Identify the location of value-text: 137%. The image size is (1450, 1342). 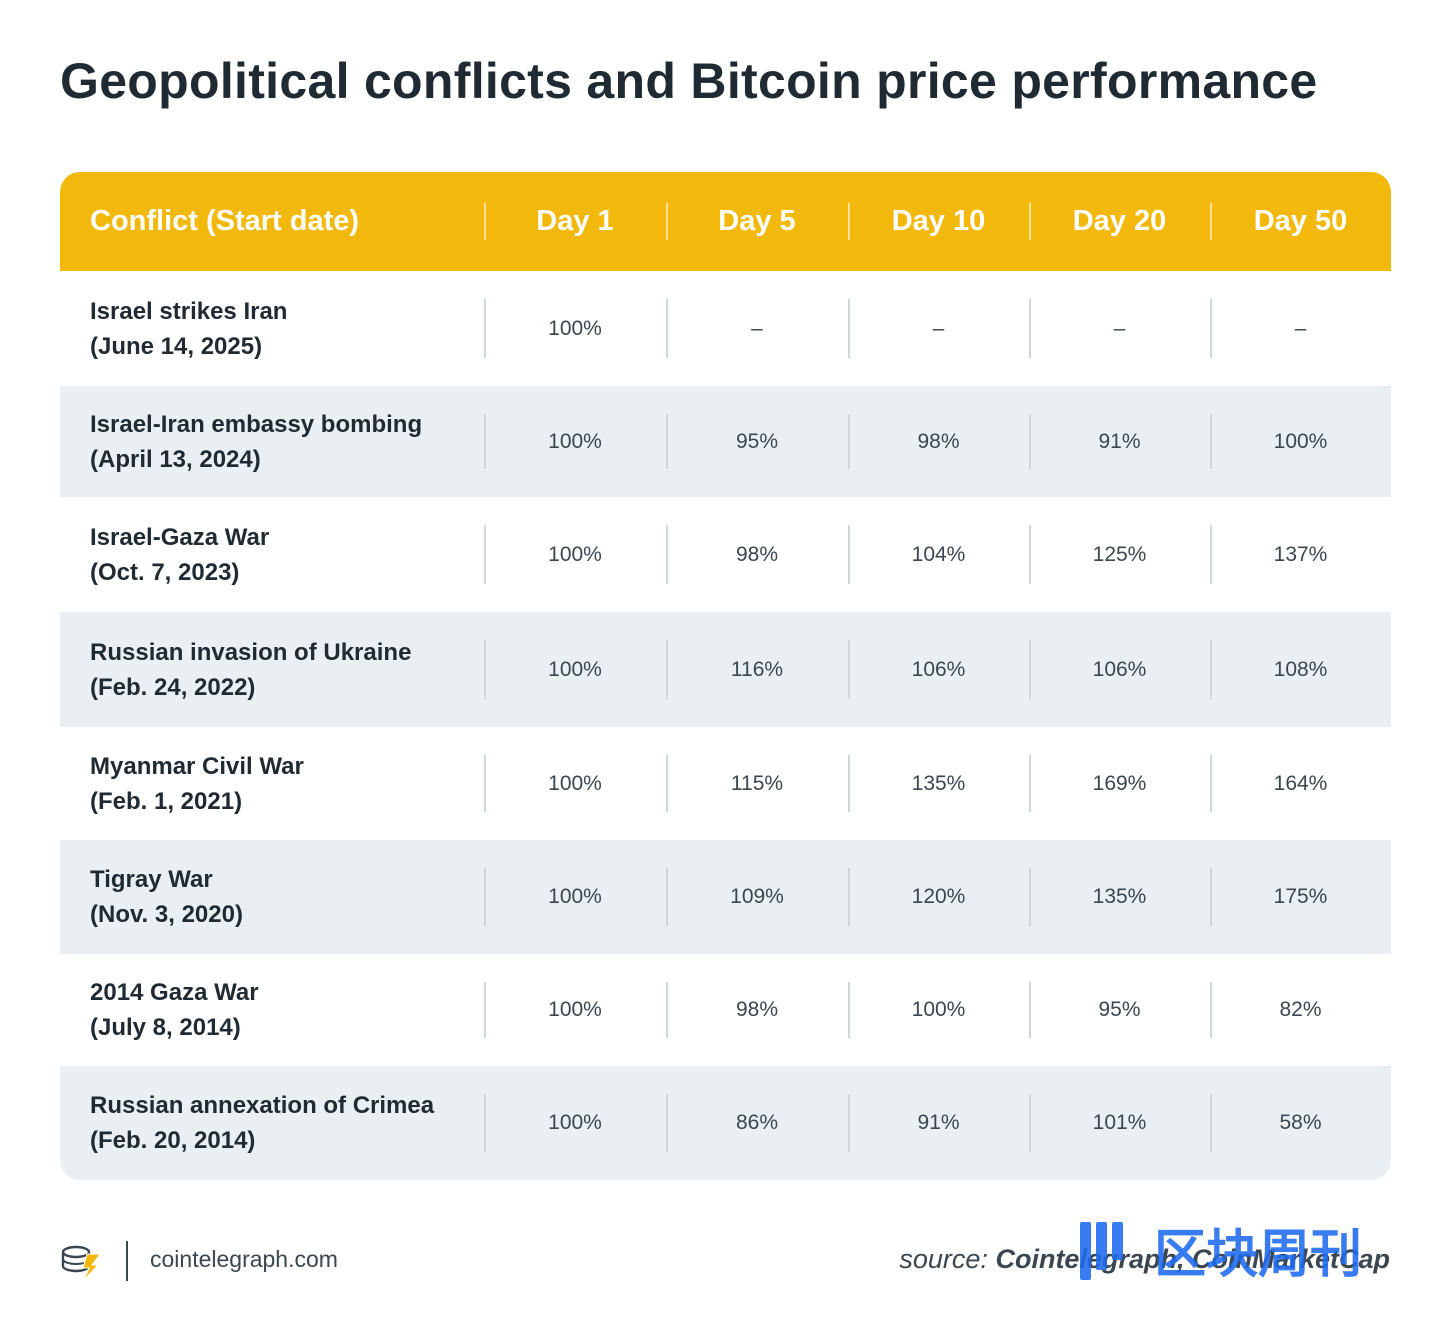
(1300, 554).